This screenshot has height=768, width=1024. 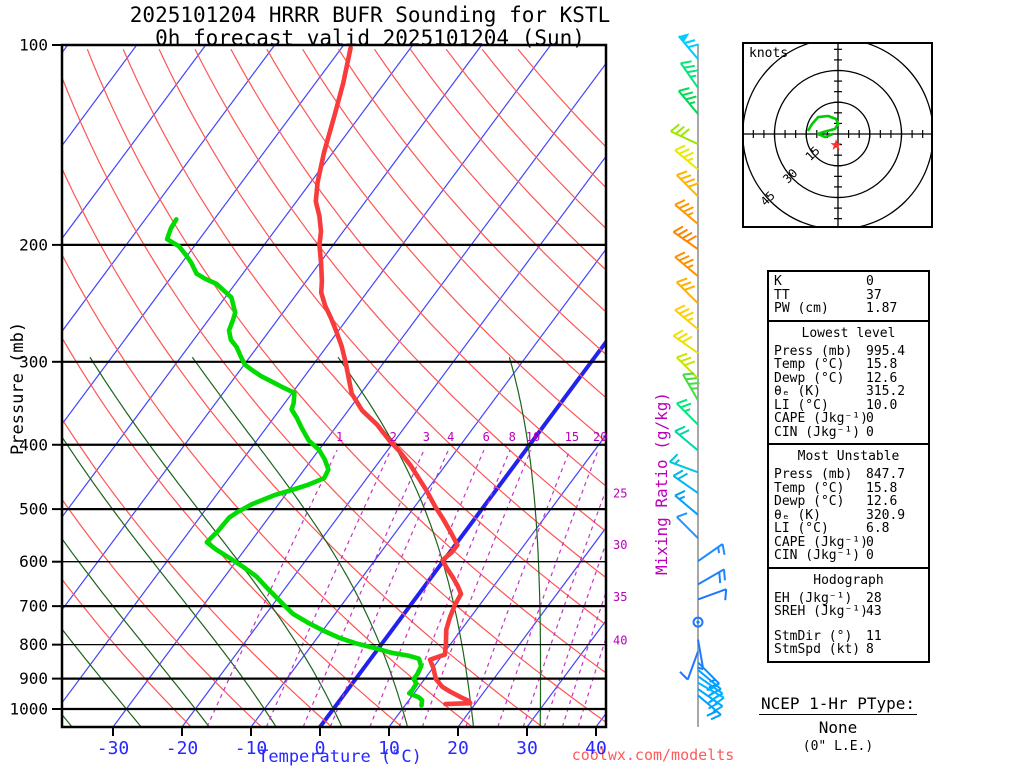 I want to click on table-row: Dewp (°C) 12.6, so click(x=848, y=378).